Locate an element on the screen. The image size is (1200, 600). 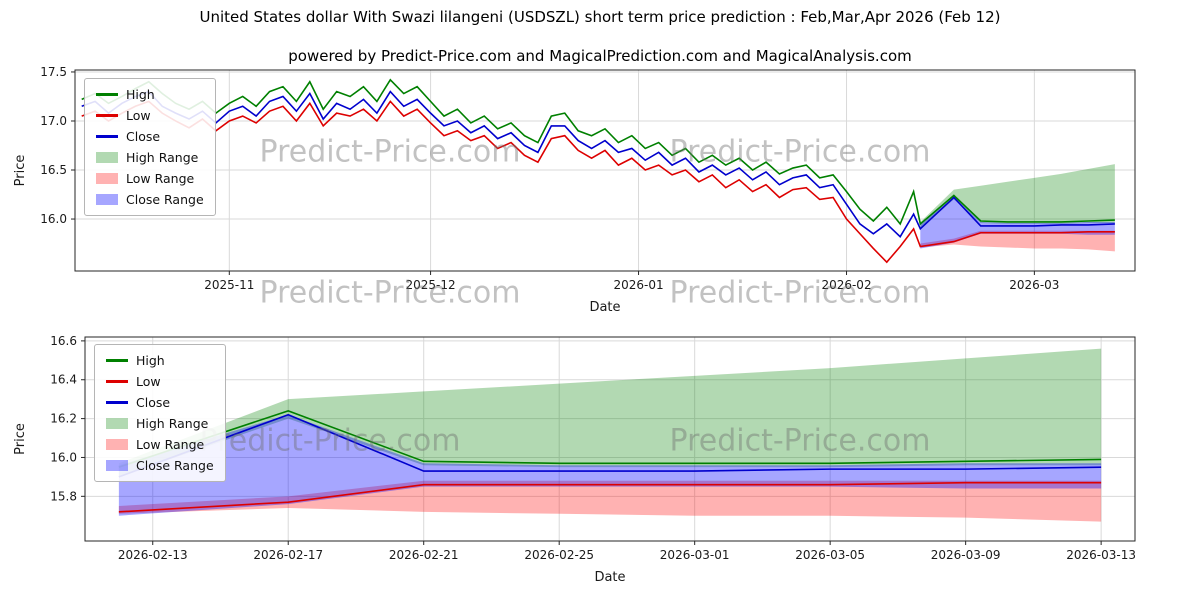
series-lines is located at coordinates (610, 461).